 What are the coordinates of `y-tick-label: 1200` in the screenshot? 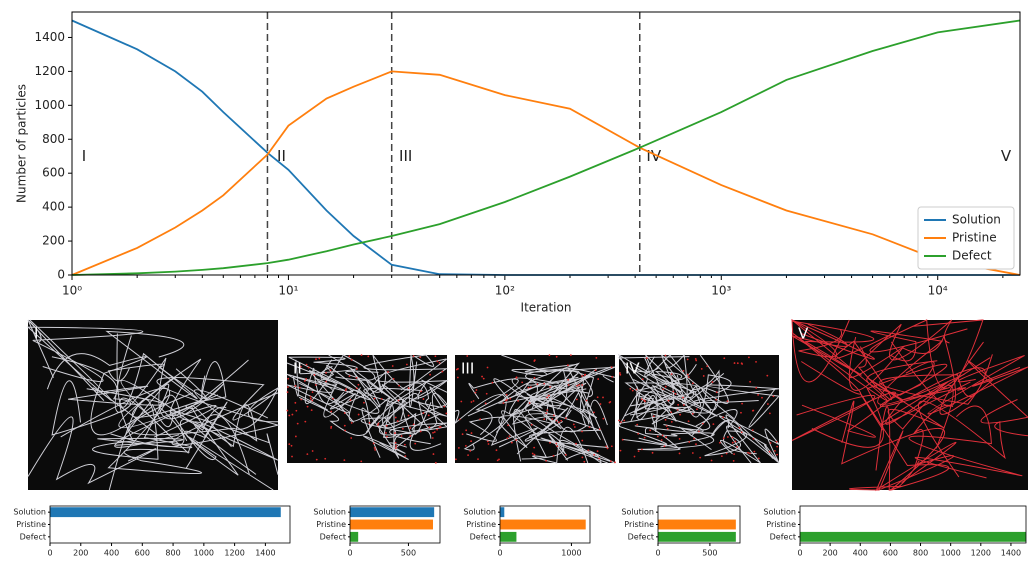 It's located at (49, 71).